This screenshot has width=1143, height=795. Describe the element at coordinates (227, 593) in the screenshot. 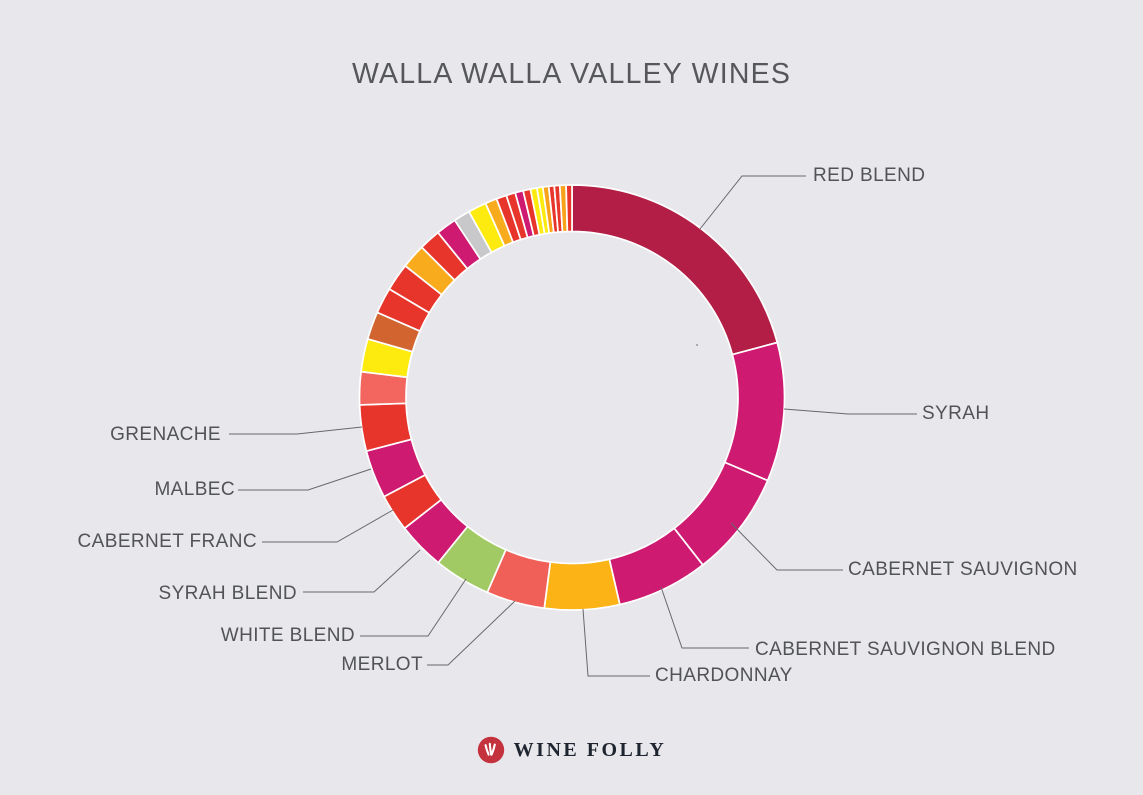

I see `label-syrah-blend: SYRAH BLEND` at that location.